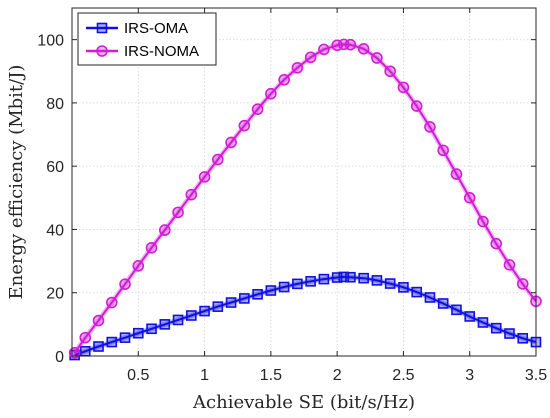  What do you see at coordinates (147, 39) in the screenshot?
I see `legend: IRS-OMA IRS-NOMA` at bounding box center [147, 39].